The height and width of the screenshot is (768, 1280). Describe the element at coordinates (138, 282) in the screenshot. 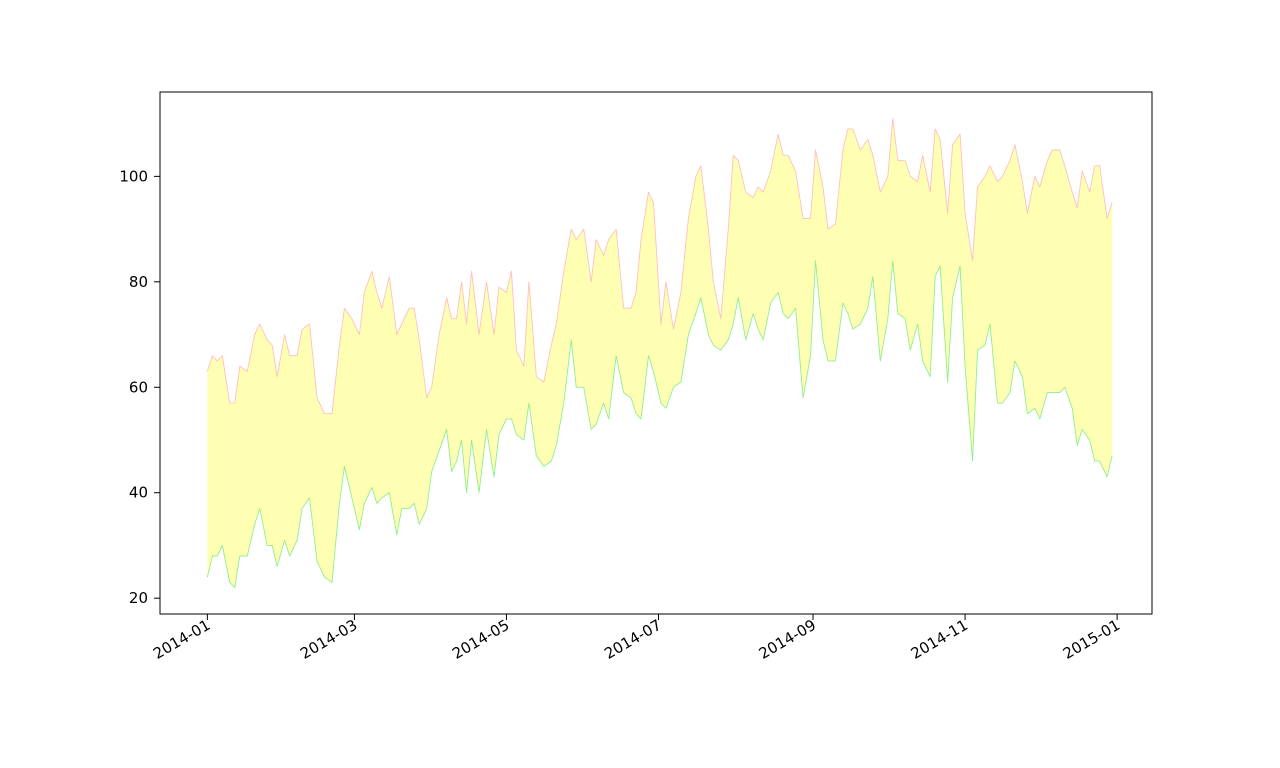

I see `y-tick-label: 80` at that location.